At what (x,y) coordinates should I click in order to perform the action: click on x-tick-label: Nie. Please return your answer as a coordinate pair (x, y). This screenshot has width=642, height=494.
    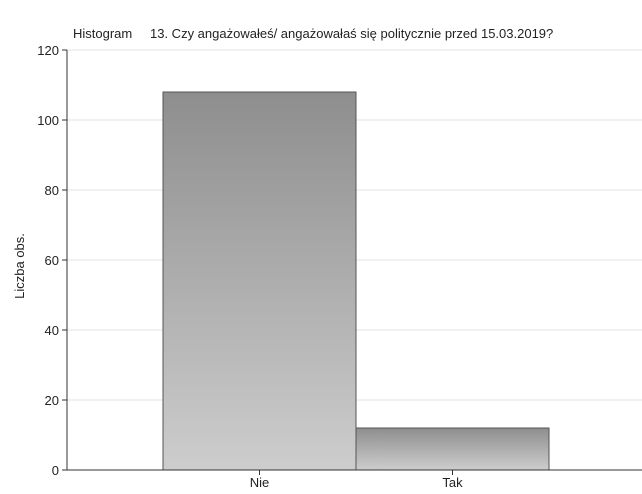
    Looking at the image, I should click on (260, 482).